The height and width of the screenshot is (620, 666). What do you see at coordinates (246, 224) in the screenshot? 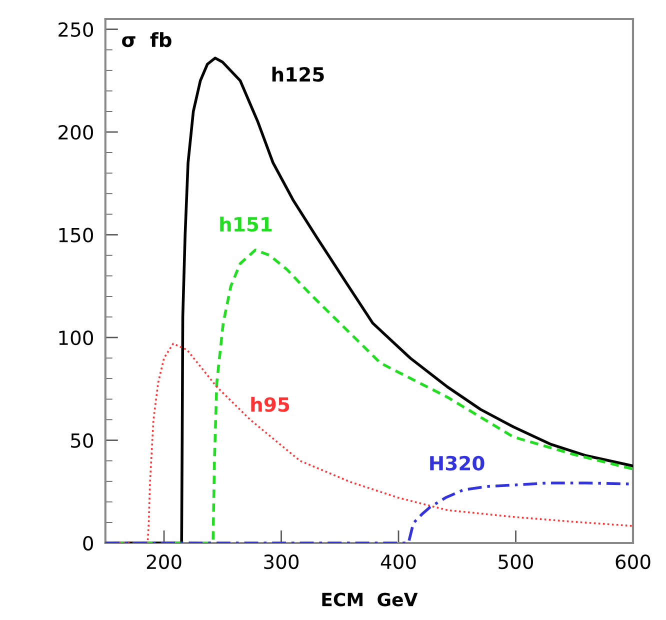
I see `series-label: h151` at bounding box center [246, 224].